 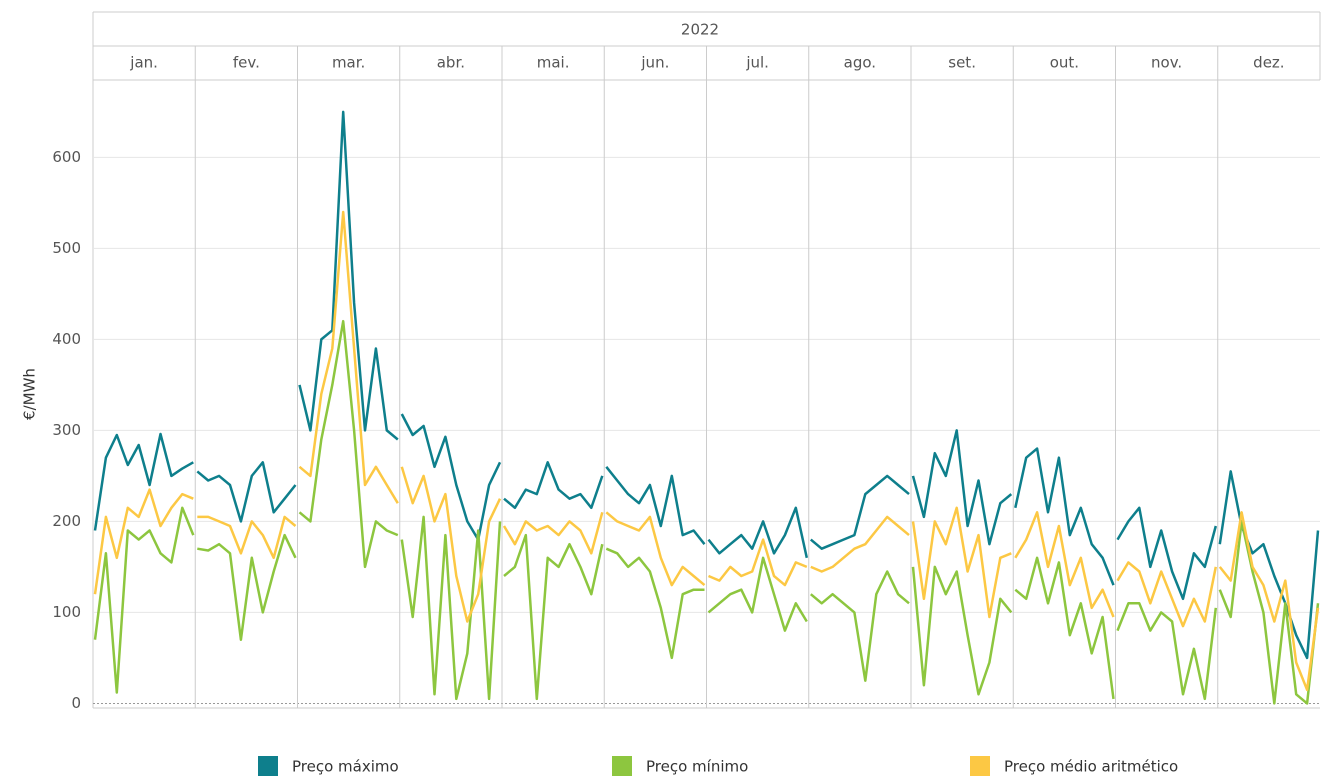 What do you see at coordinates (66, 612) in the screenshot?
I see `y-tick-label: 100` at bounding box center [66, 612].